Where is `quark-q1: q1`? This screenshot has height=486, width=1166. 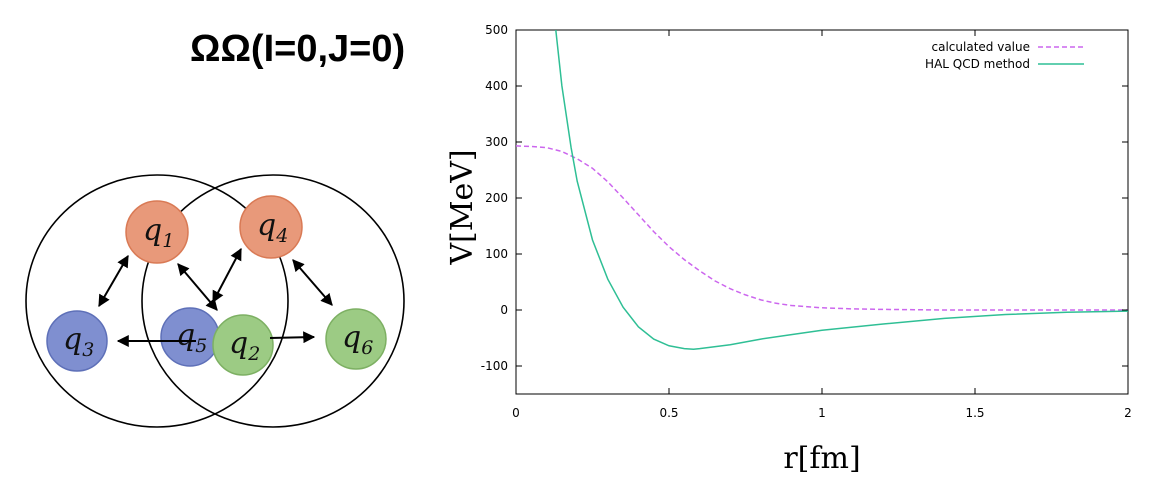 quark-q1: q1 is located at coordinates (157, 232).